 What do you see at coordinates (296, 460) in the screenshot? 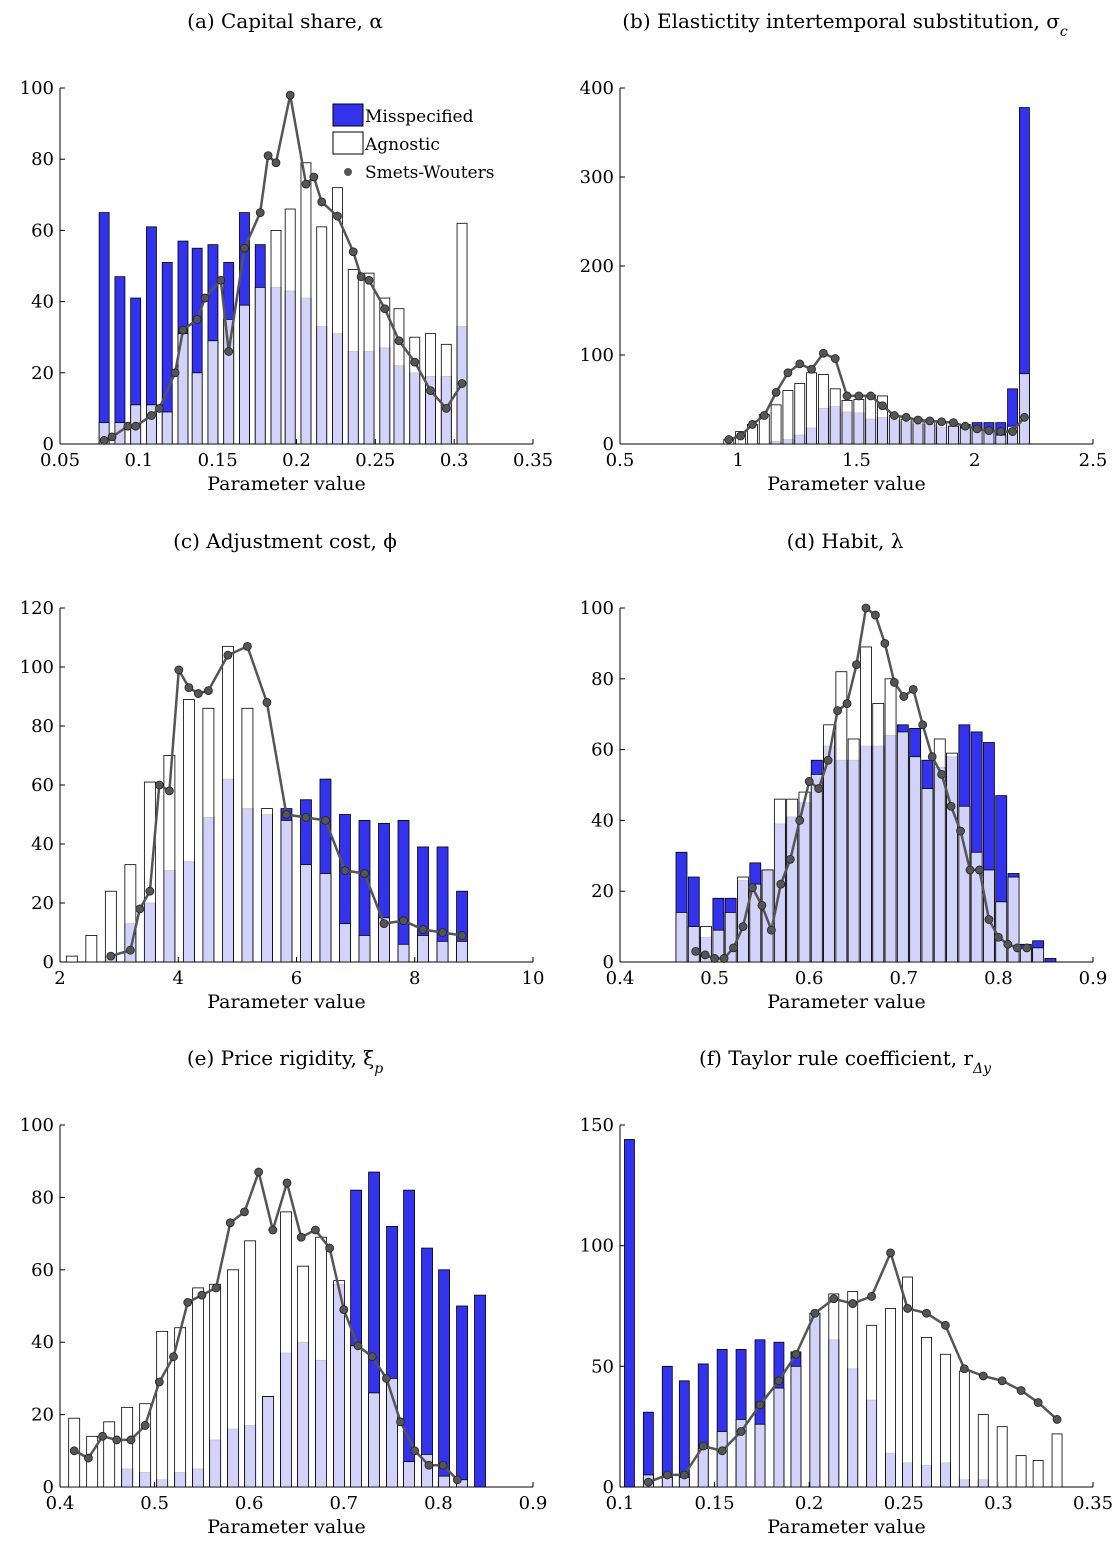
I see `x-tick-label: 0.2` at bounding box center [296, 460].